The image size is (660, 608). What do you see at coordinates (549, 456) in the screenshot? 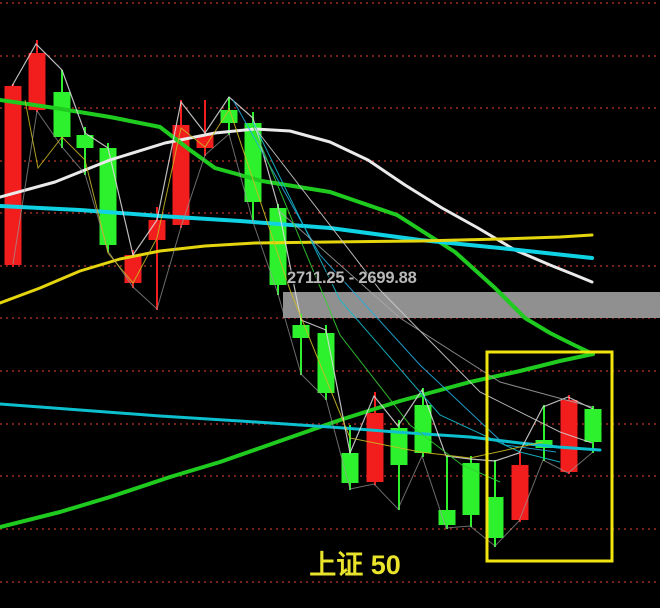
I see `highlight-box` at bounding box center [549, 456].